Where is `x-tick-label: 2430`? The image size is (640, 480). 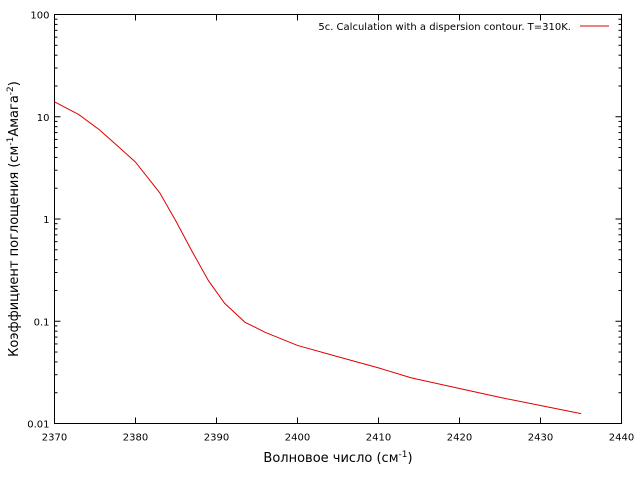
x-tick-label: 2430 is located at coordinates (540, 438).